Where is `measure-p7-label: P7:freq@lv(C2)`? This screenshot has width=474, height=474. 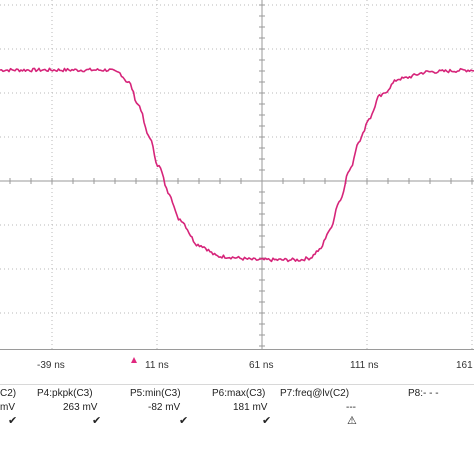 measure-p7-label: P7:freq@lv(C2) is located at coordinates (315, 393).